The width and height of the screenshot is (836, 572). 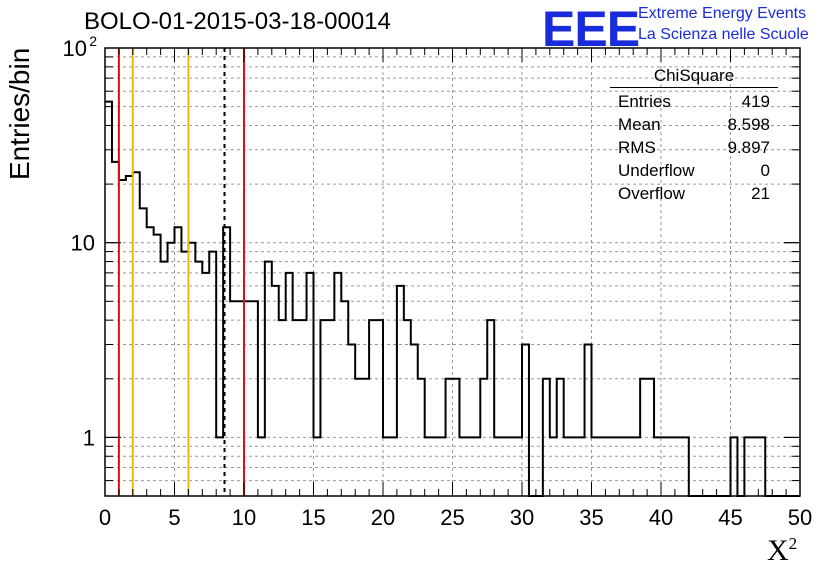 I want to click on stats-label: RMS, so click(x=637, y=147).